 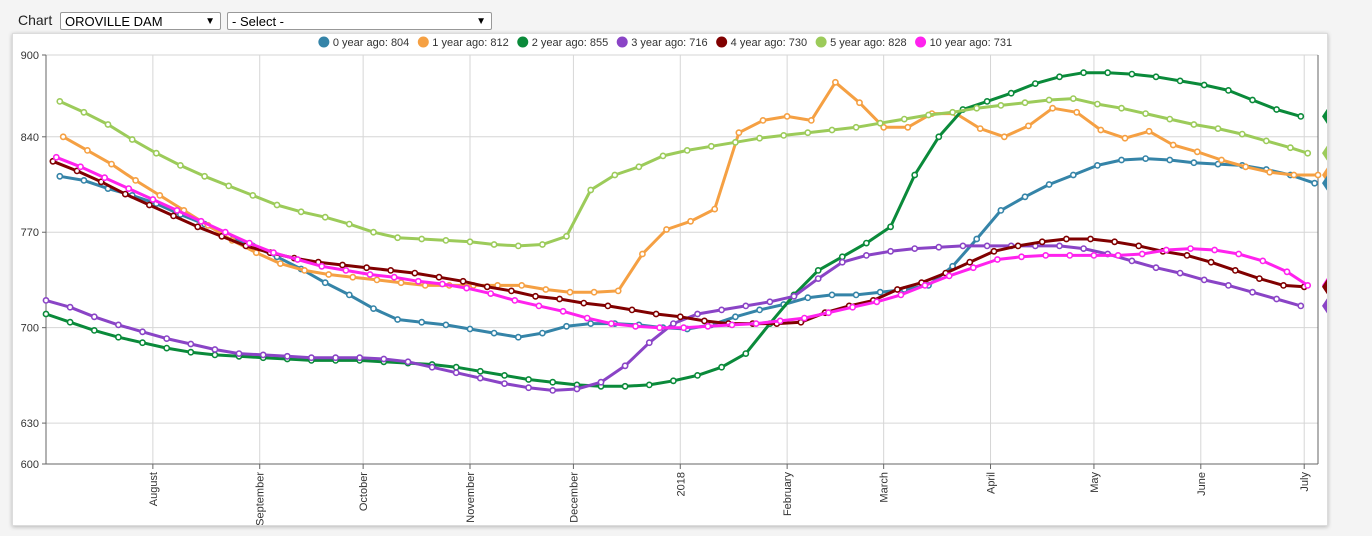 What do you see at coordinates (686, 17) in the screenshot?
I see `toolbar: Chart OROVILLE DAM ▼ - Select - ▼` at bounding box center [686, 17].